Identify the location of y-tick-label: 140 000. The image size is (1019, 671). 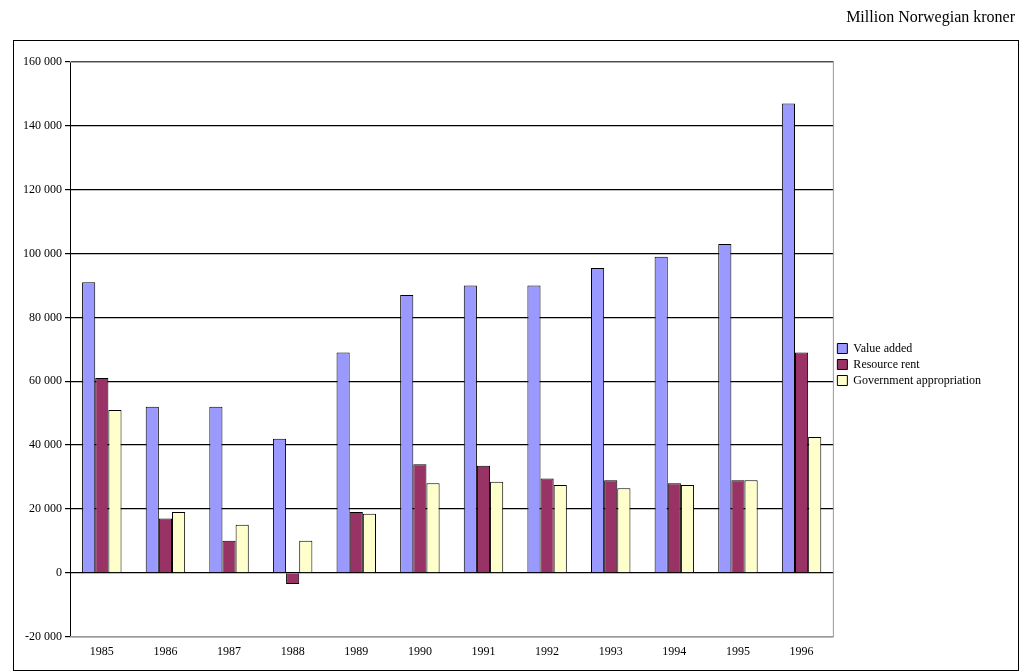
(42, 125).